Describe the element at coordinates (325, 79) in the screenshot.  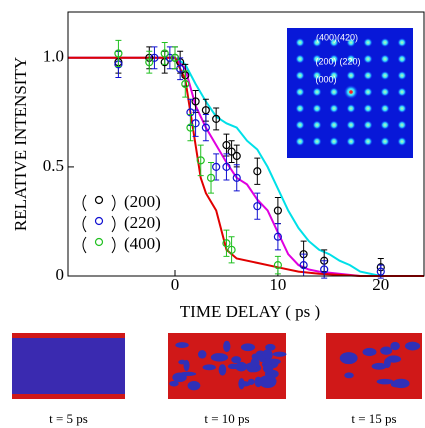
I see `inset-label: (000)` at that location.